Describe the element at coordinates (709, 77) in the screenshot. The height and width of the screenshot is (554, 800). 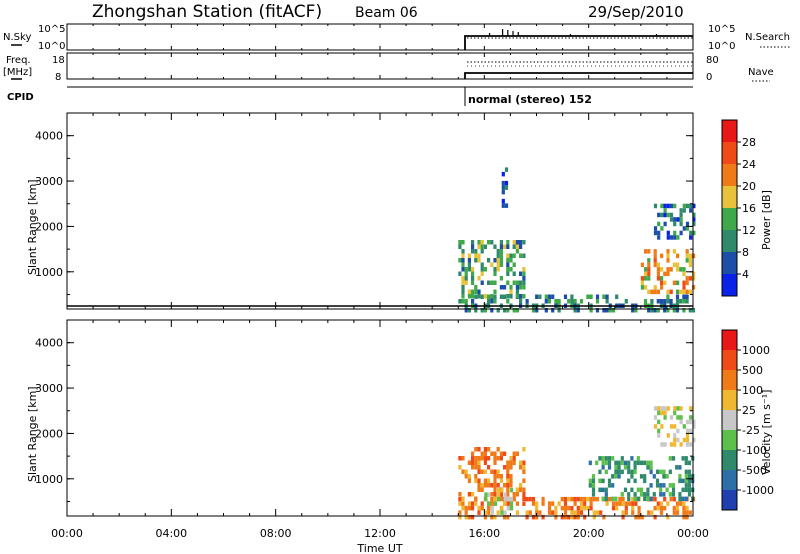
I see `nave-tick-bottom: 0` at that location.